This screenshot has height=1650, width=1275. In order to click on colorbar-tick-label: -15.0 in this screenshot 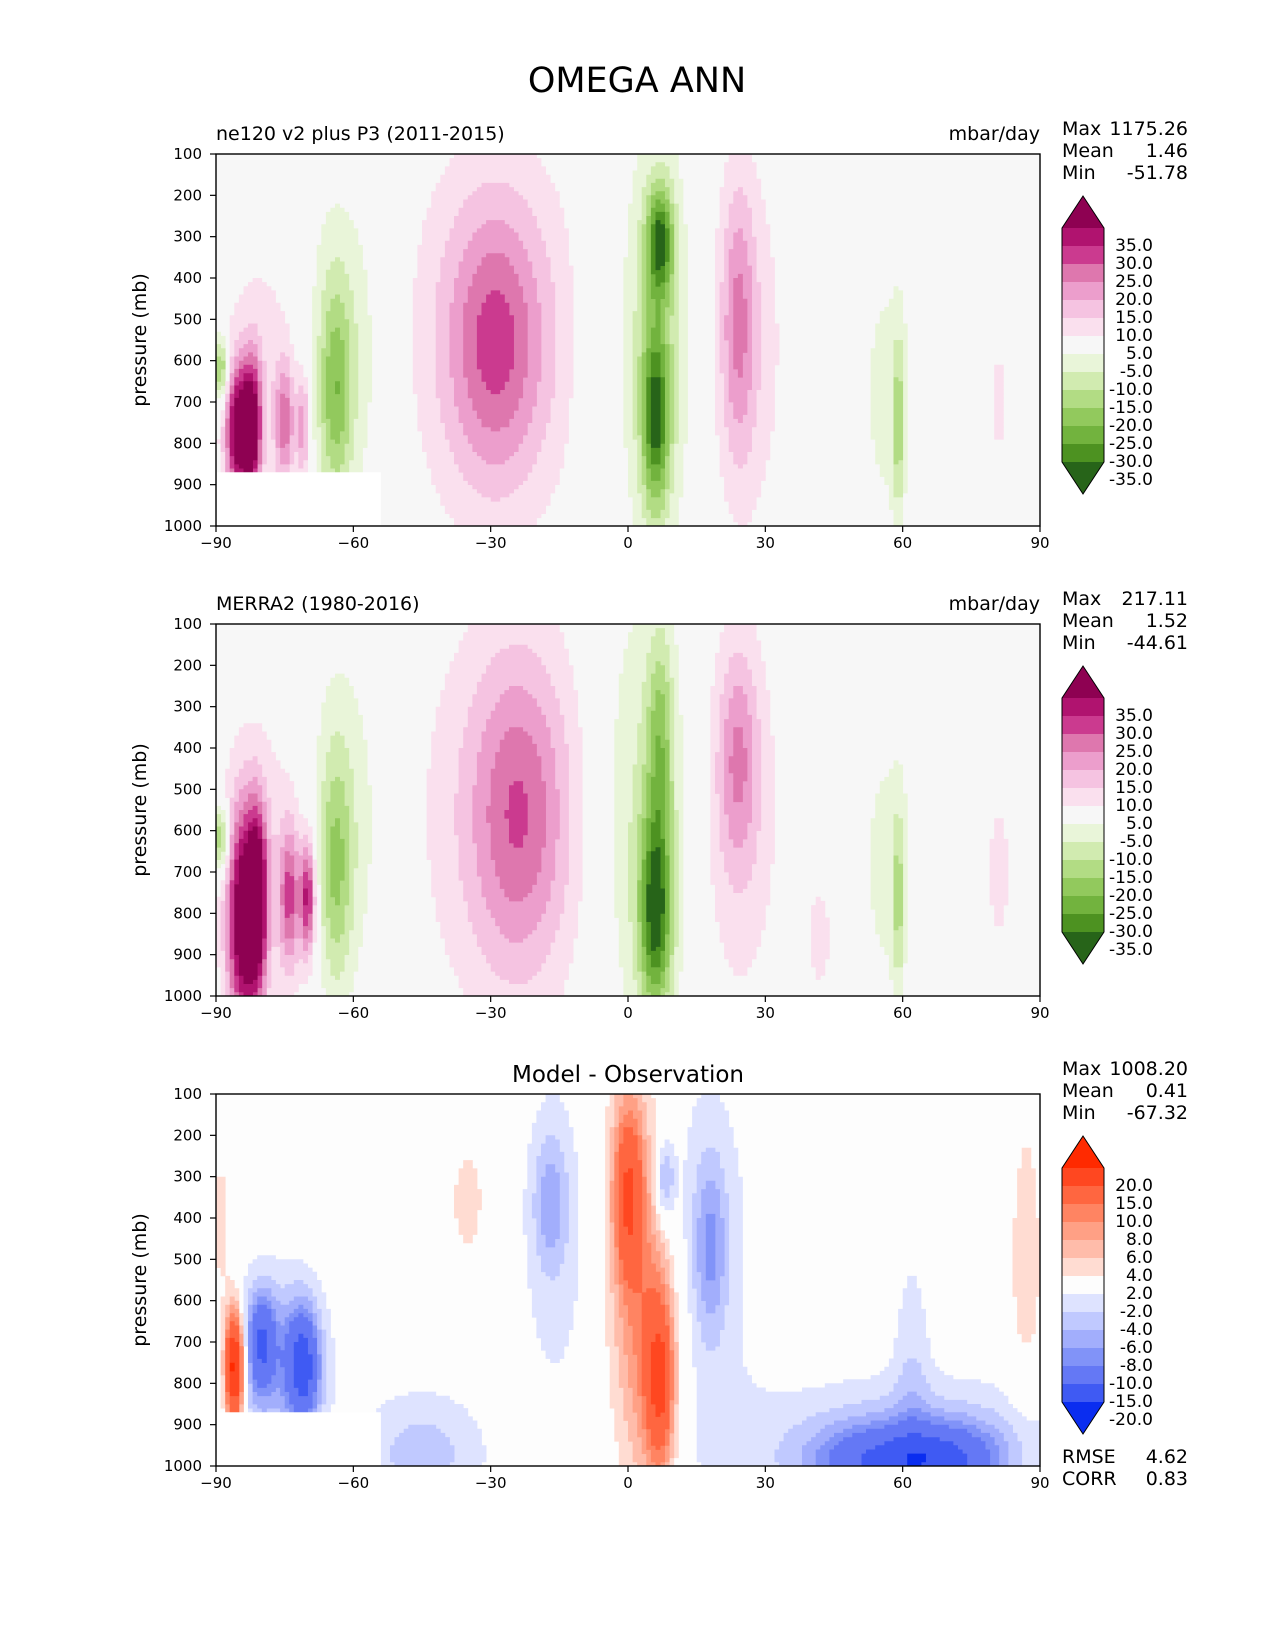, I will do `click(1131, 408)`.